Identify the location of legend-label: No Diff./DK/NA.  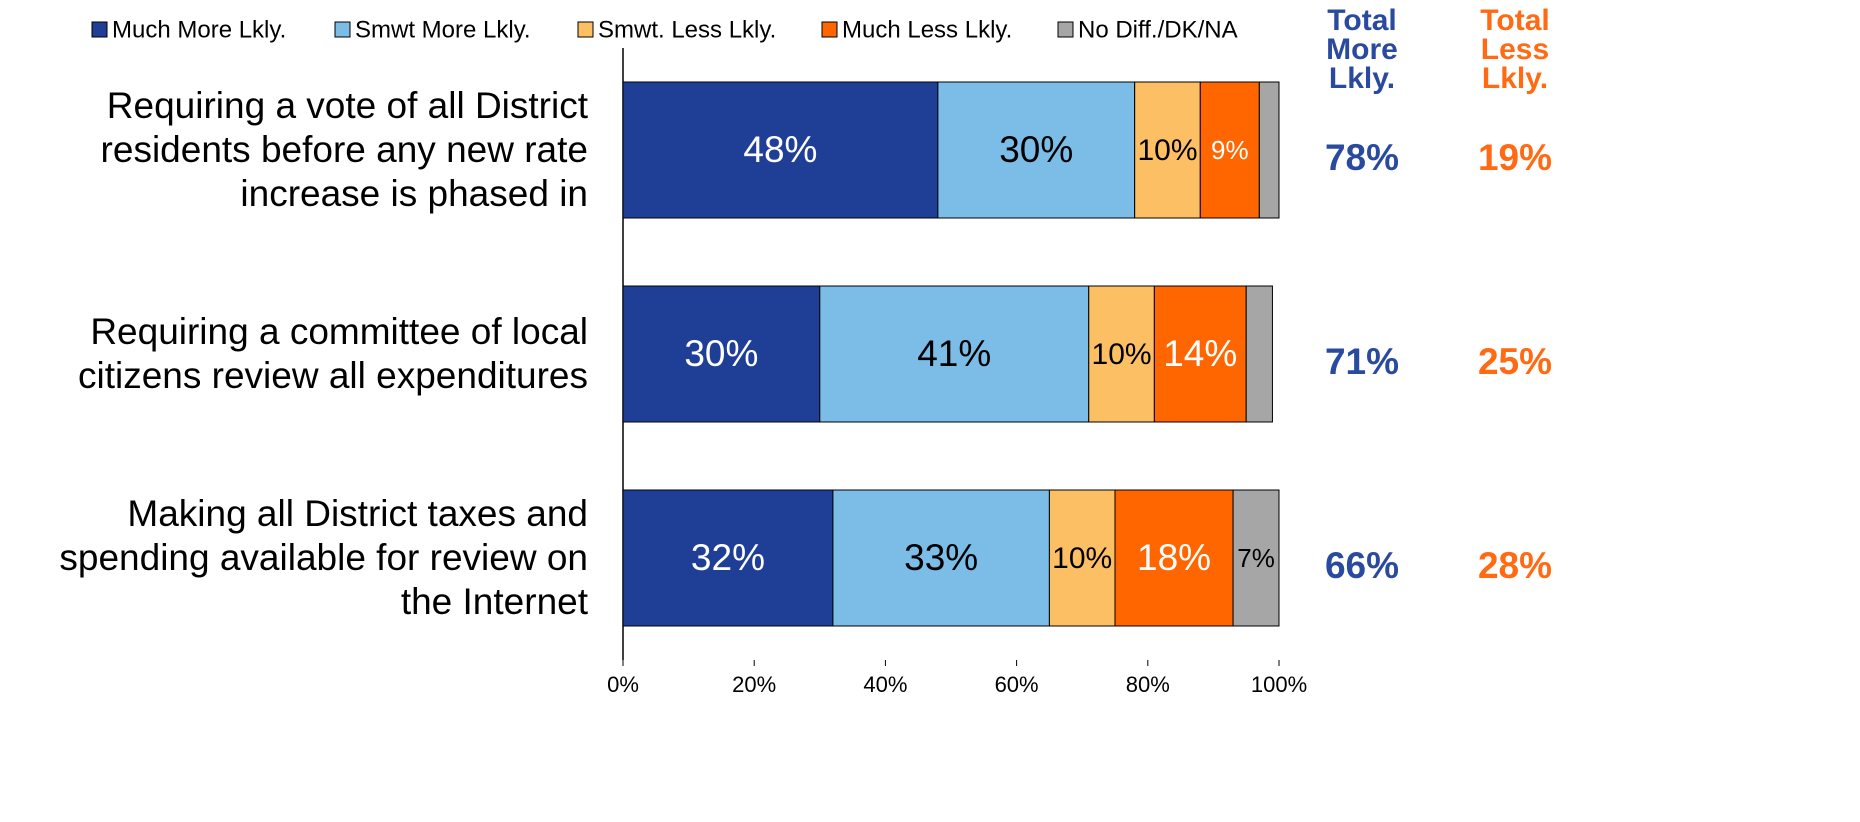
(1158, 29).